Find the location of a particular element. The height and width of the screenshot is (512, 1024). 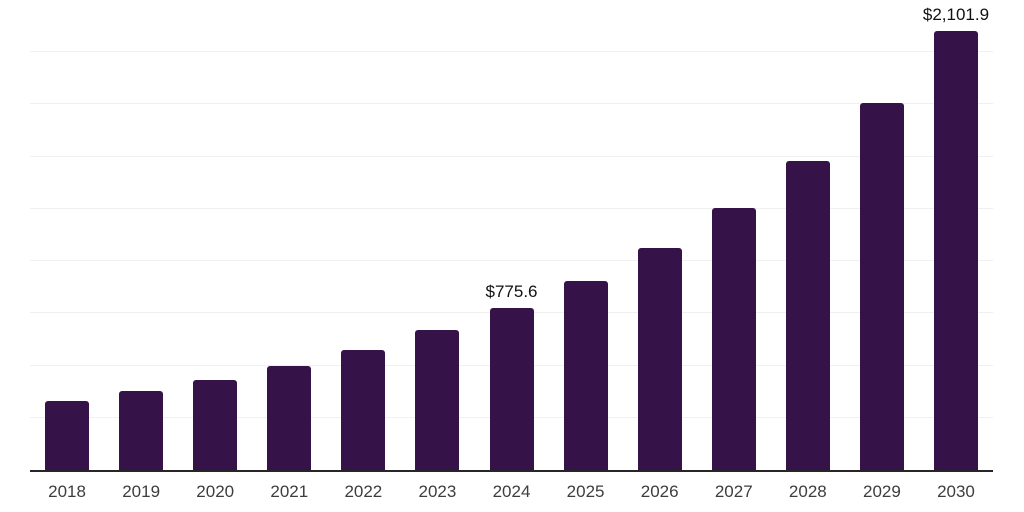

bar-2028 is located at coordinates (807, 315).